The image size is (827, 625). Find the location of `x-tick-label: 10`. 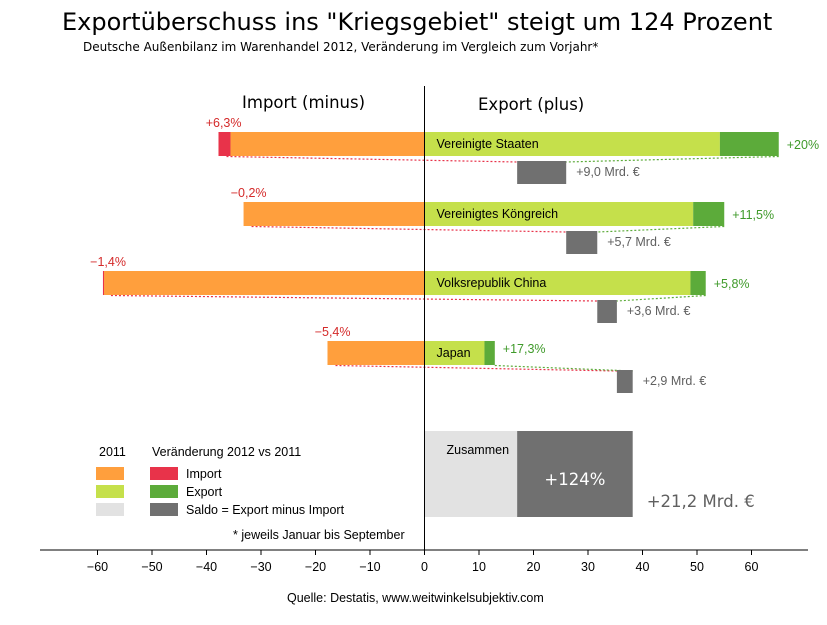

x-tick-label: 10 is located at coordinates (479, 567).